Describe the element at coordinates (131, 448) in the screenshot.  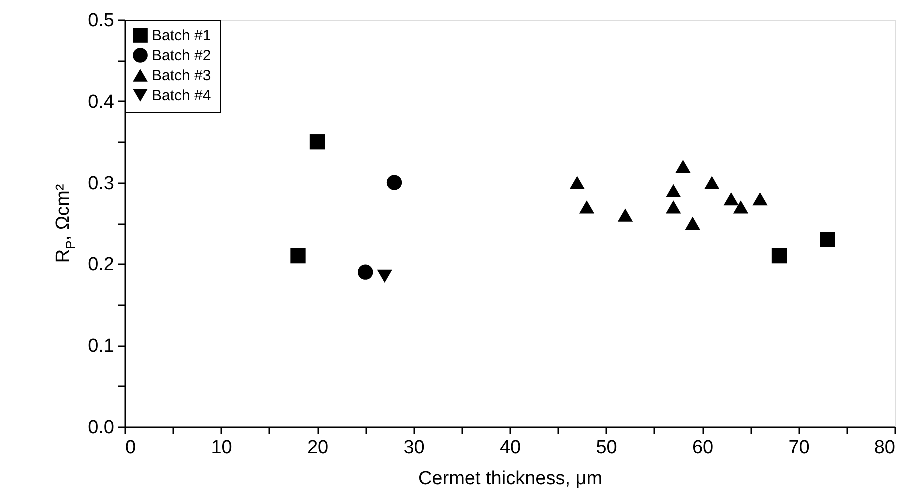
I see `x-tick-label: 0` at that location.